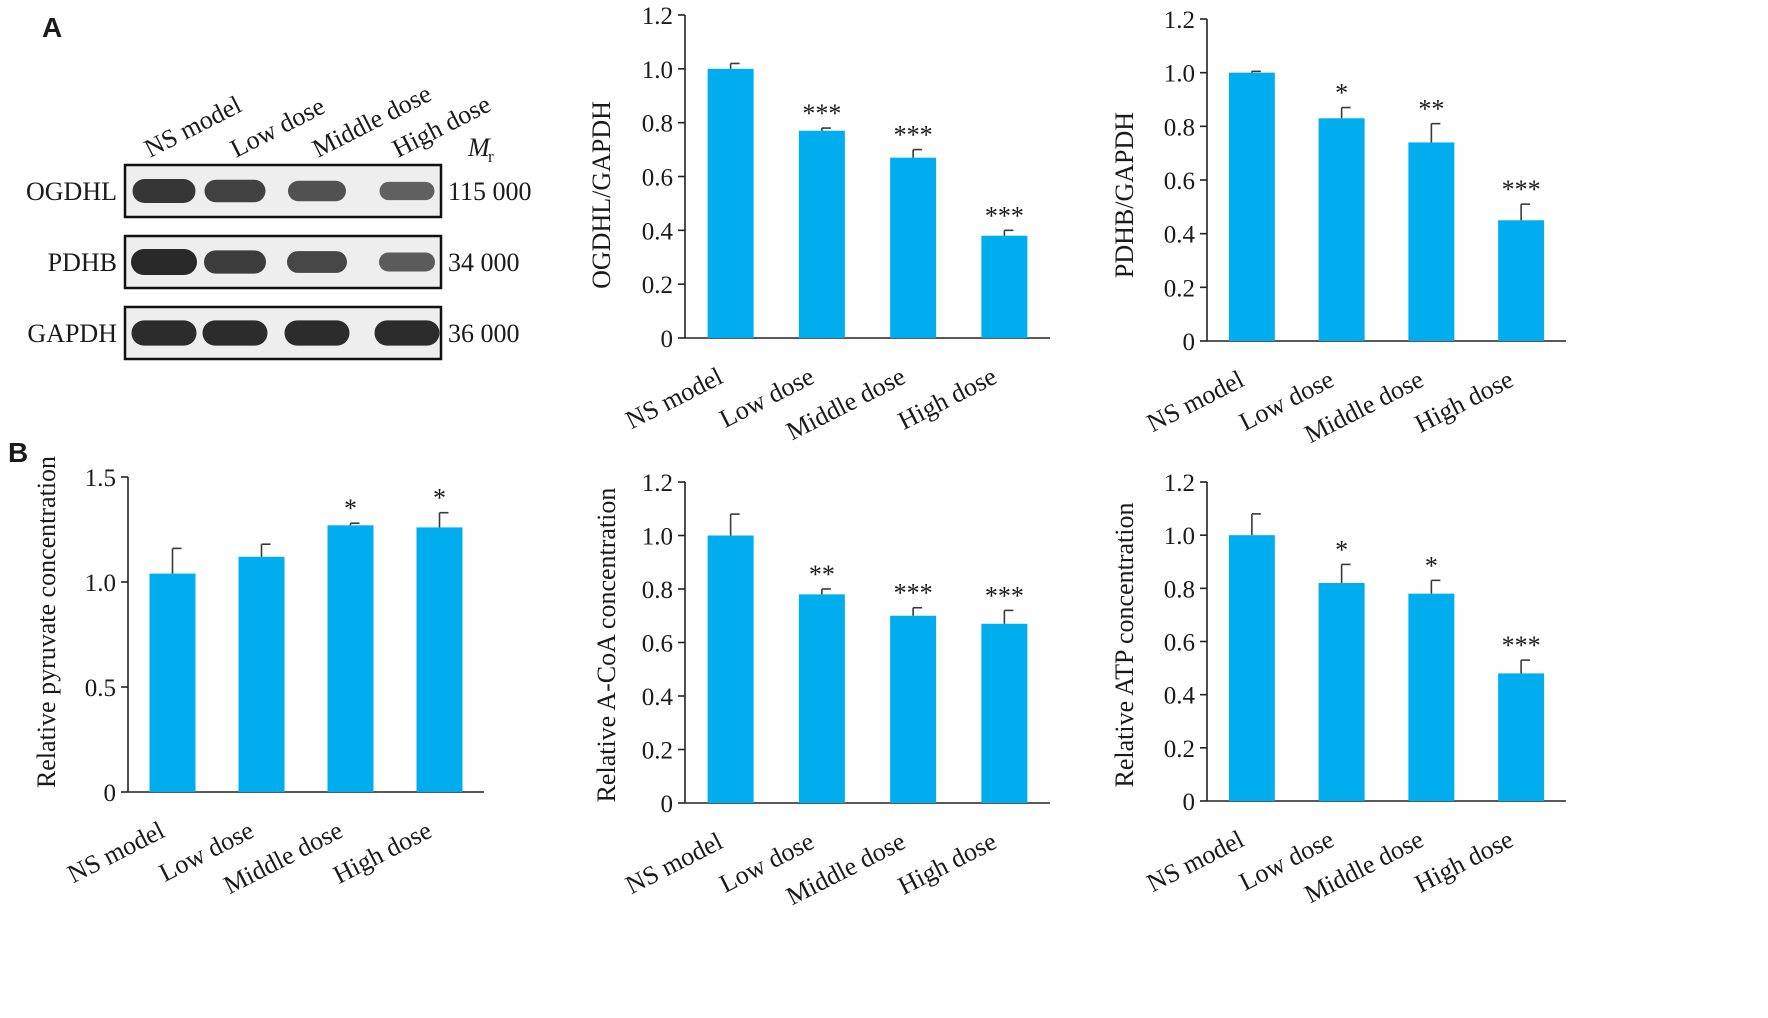 The width and height of the screenshot is (1768, 1018). I want to click on blot-row-label: OGDHL, so click(71, 191).